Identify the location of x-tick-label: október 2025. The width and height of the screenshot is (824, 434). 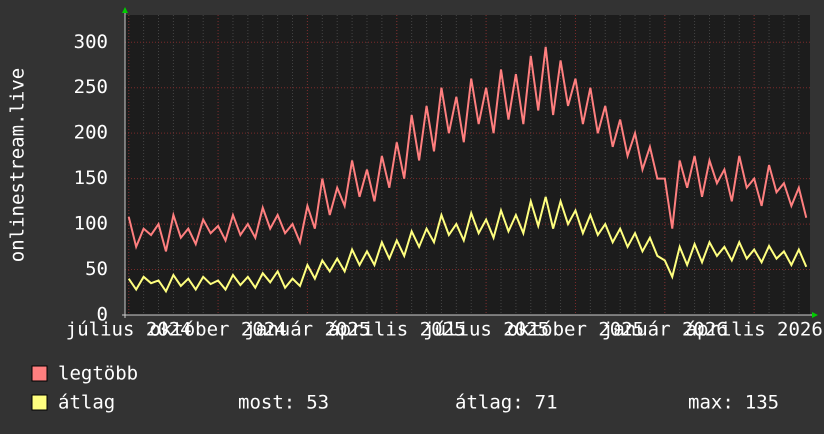
(575, 330).